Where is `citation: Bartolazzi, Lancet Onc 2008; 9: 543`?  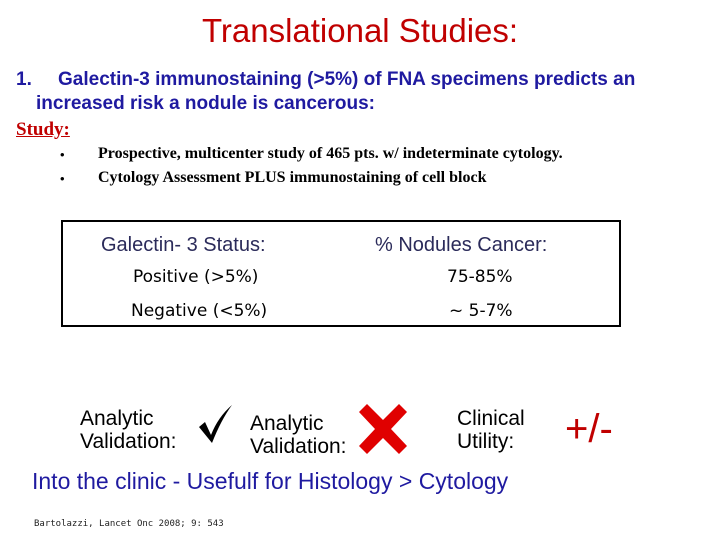 citation: Bartolazzi, Lancet Onc 2008; 9: 543 is located at coordinates (129, 524).